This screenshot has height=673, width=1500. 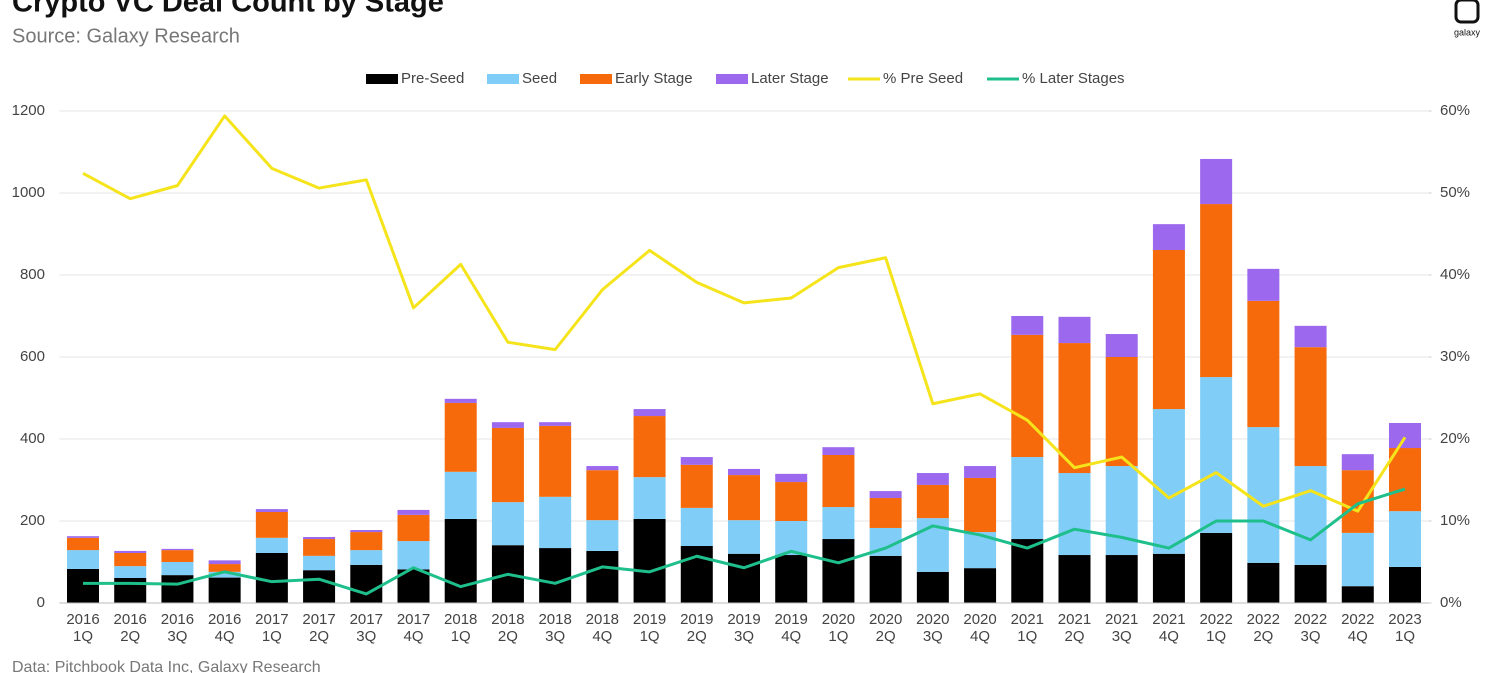 I want to click on y-tick-label: 1200, so click(x=28, y=110).